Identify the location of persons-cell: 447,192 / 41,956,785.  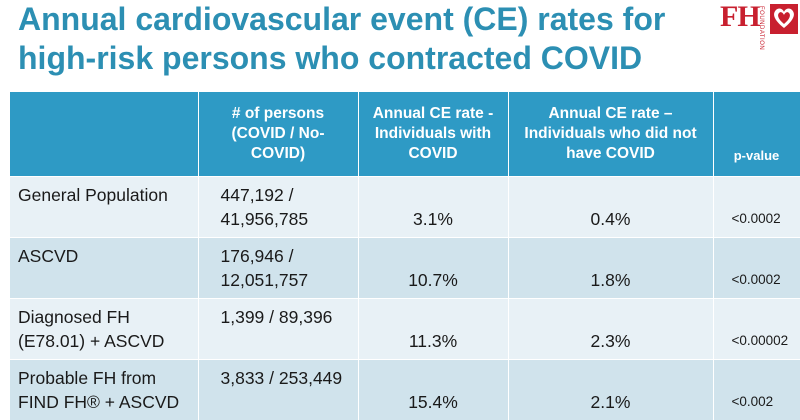
(278, 206).